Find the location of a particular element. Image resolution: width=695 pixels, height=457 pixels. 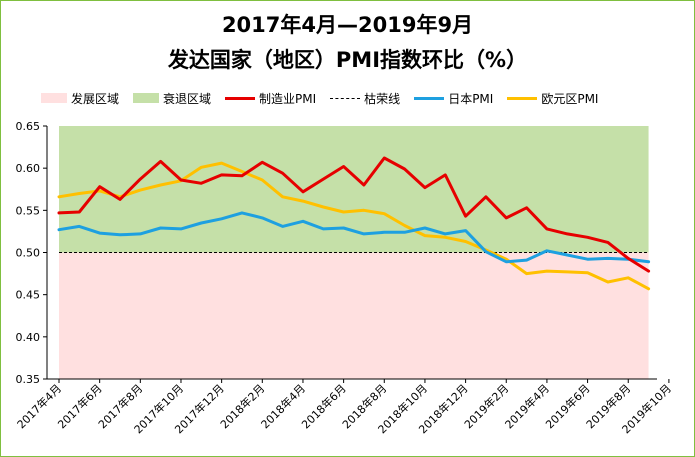

chart-subtitle: 发达国家（地区）PMI指数环比（%） is located at coordinates (347, 60).